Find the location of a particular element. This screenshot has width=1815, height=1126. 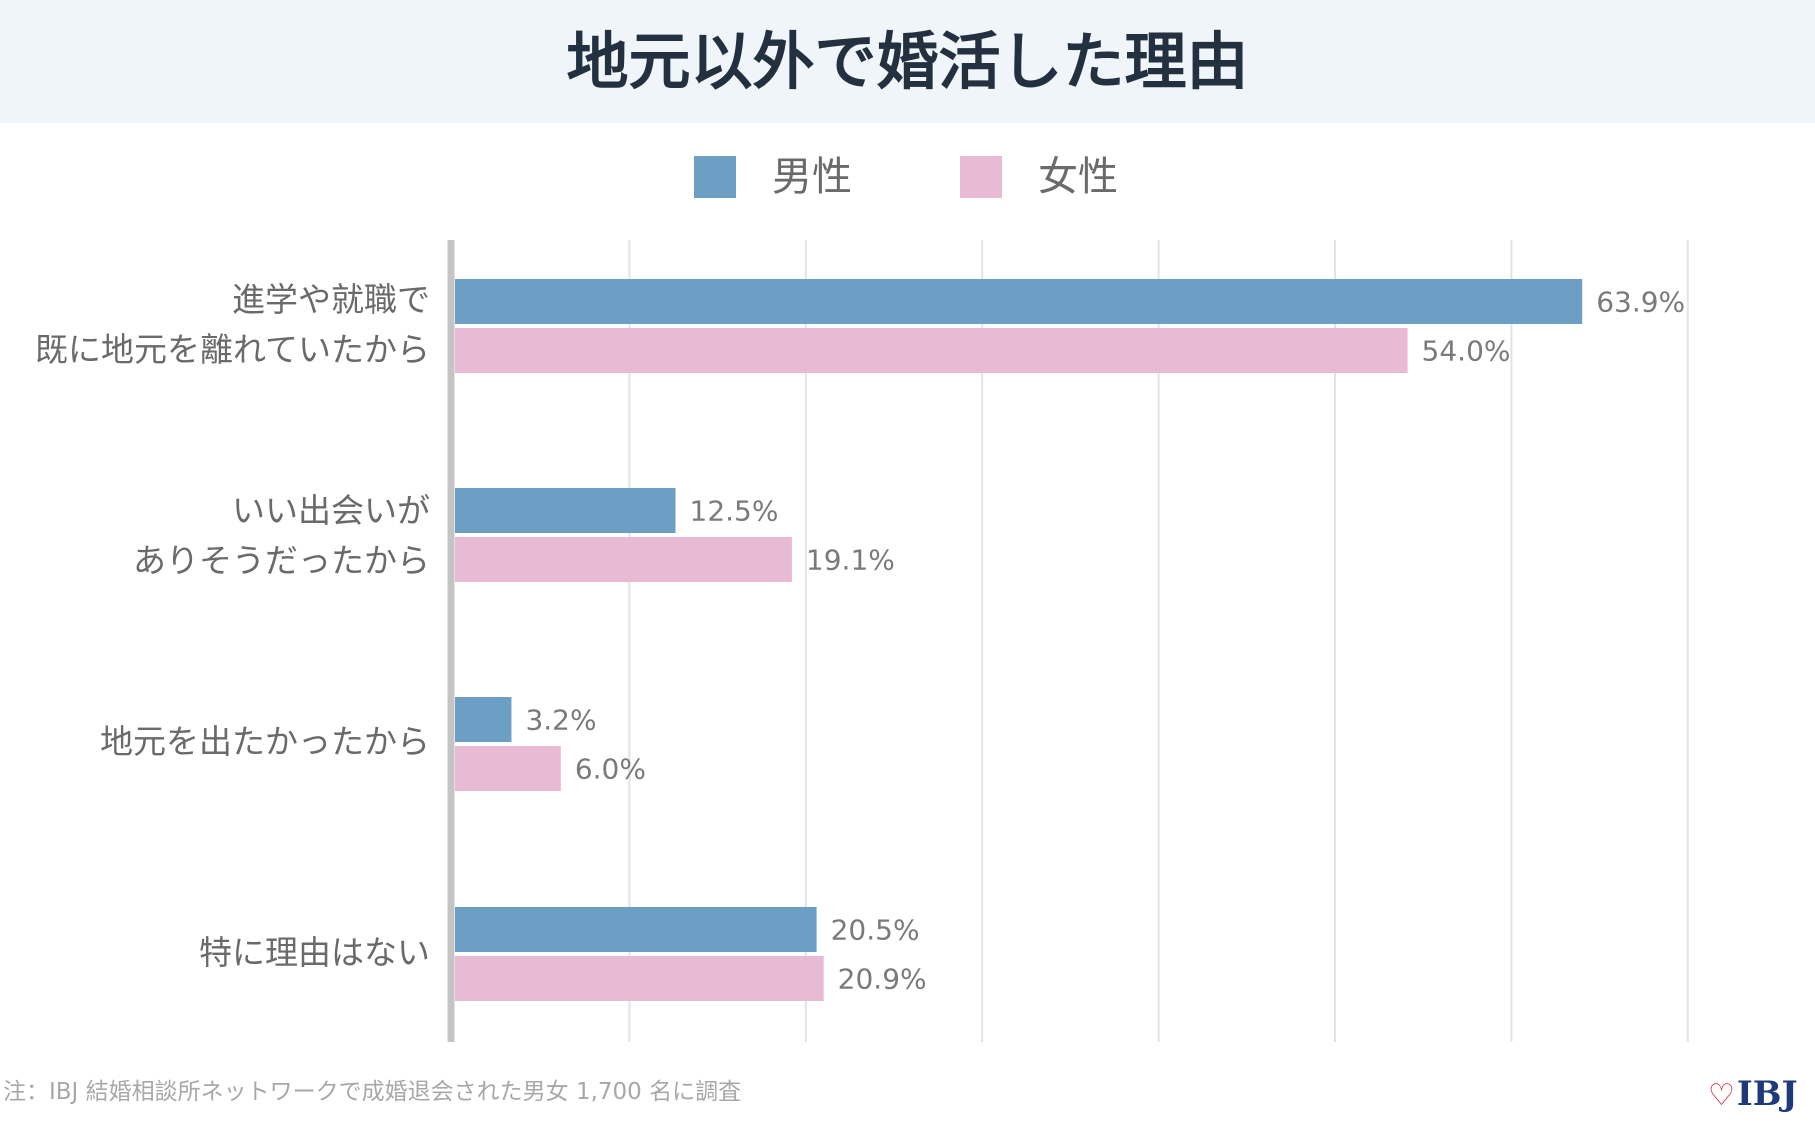

ibj-logo: ♡IBJ is located at coordinates (1753, 1094).